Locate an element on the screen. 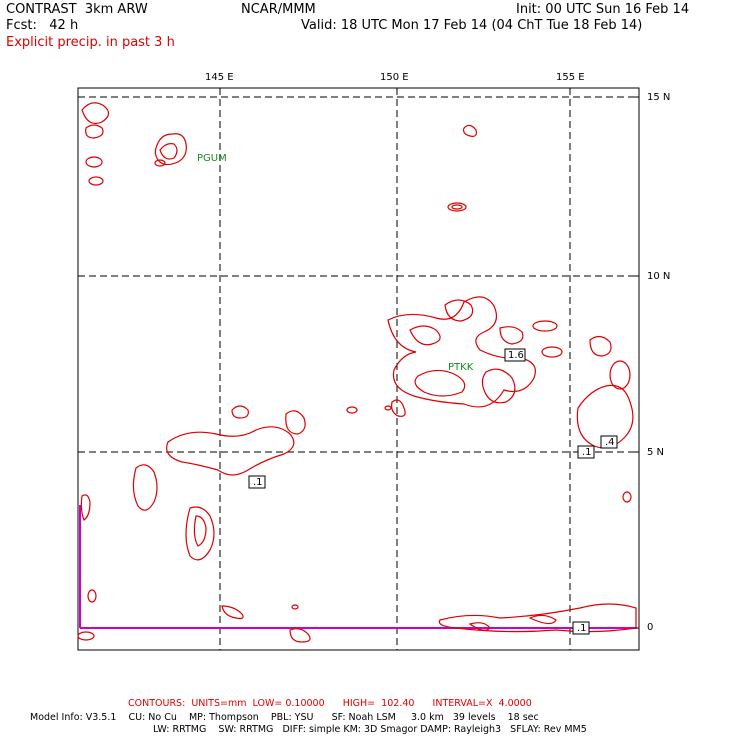 The height and width of the screenshot is (740, 740). lat-label-5n: 5 N is located at coordinates (656, 452).